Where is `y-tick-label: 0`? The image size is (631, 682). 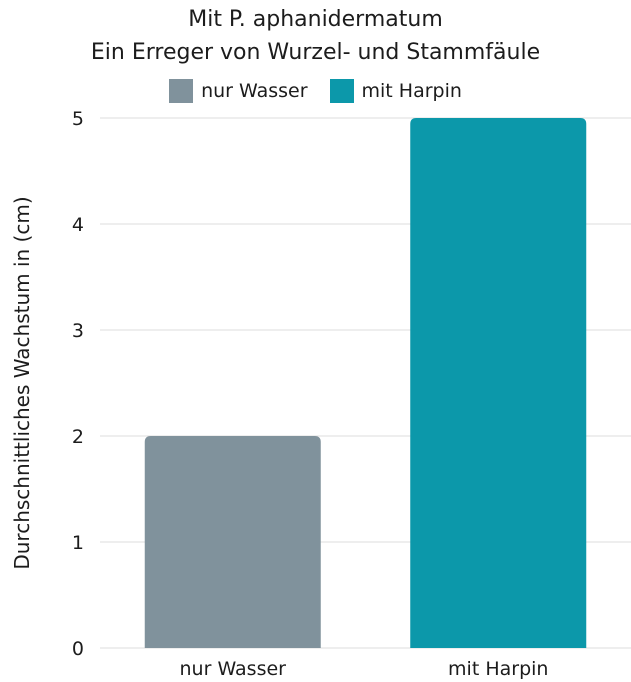 y-tick-label: 0 is located at coordinates (78, 649).